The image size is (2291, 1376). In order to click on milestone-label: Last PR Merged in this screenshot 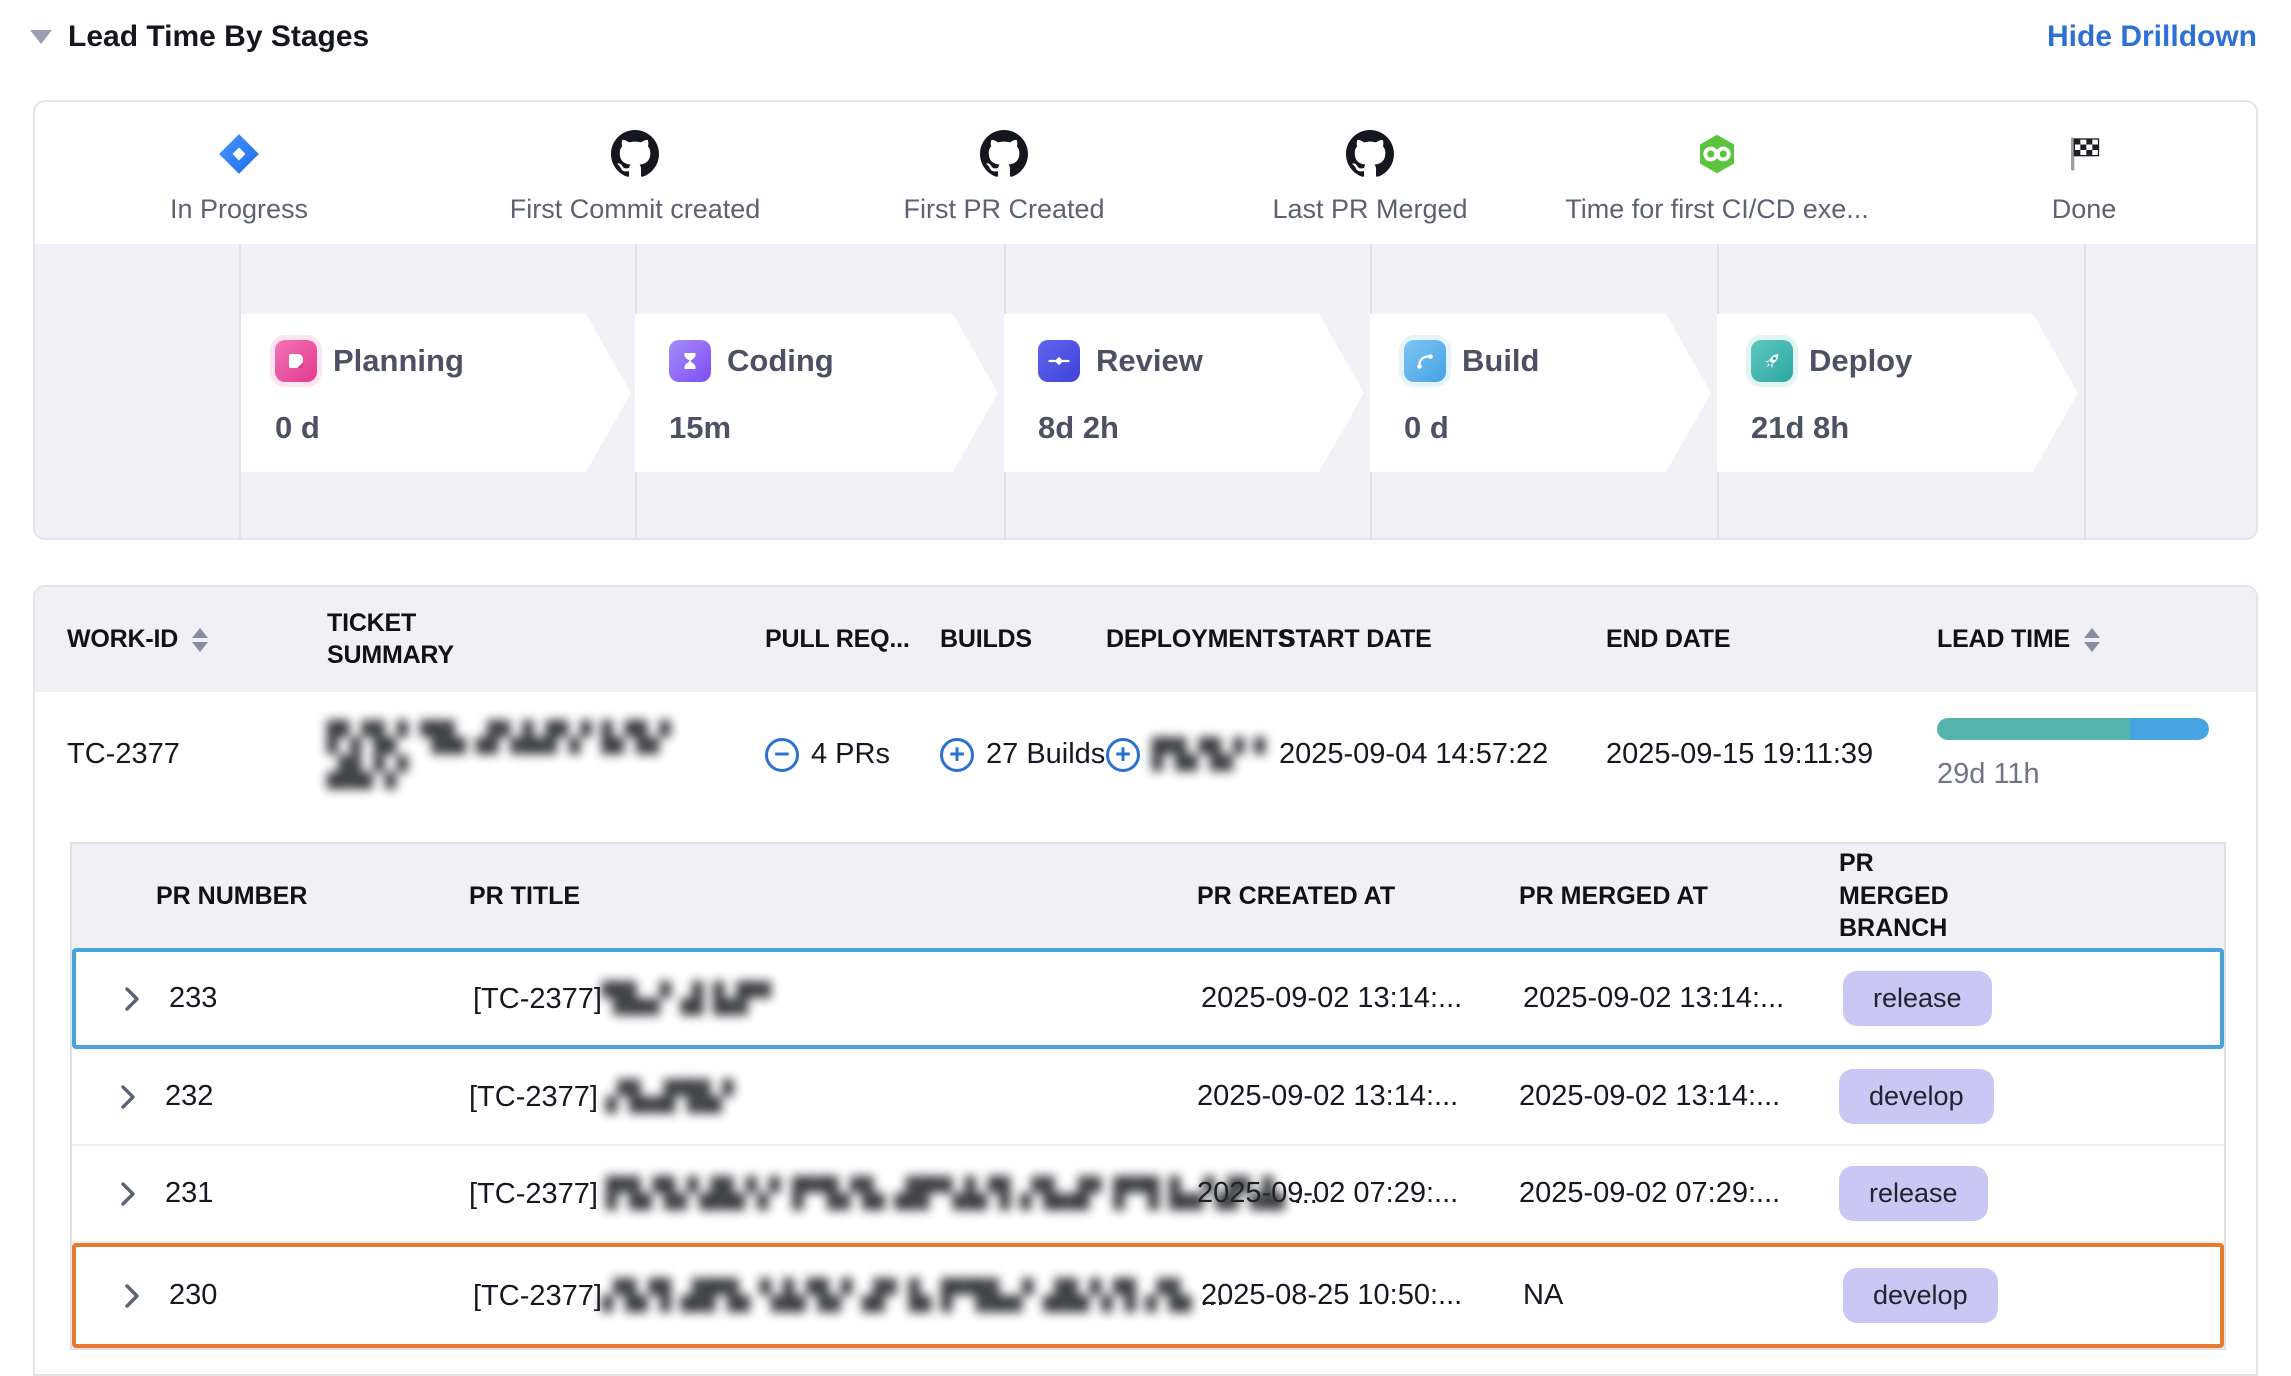, I will do `click(1370, 209)`.